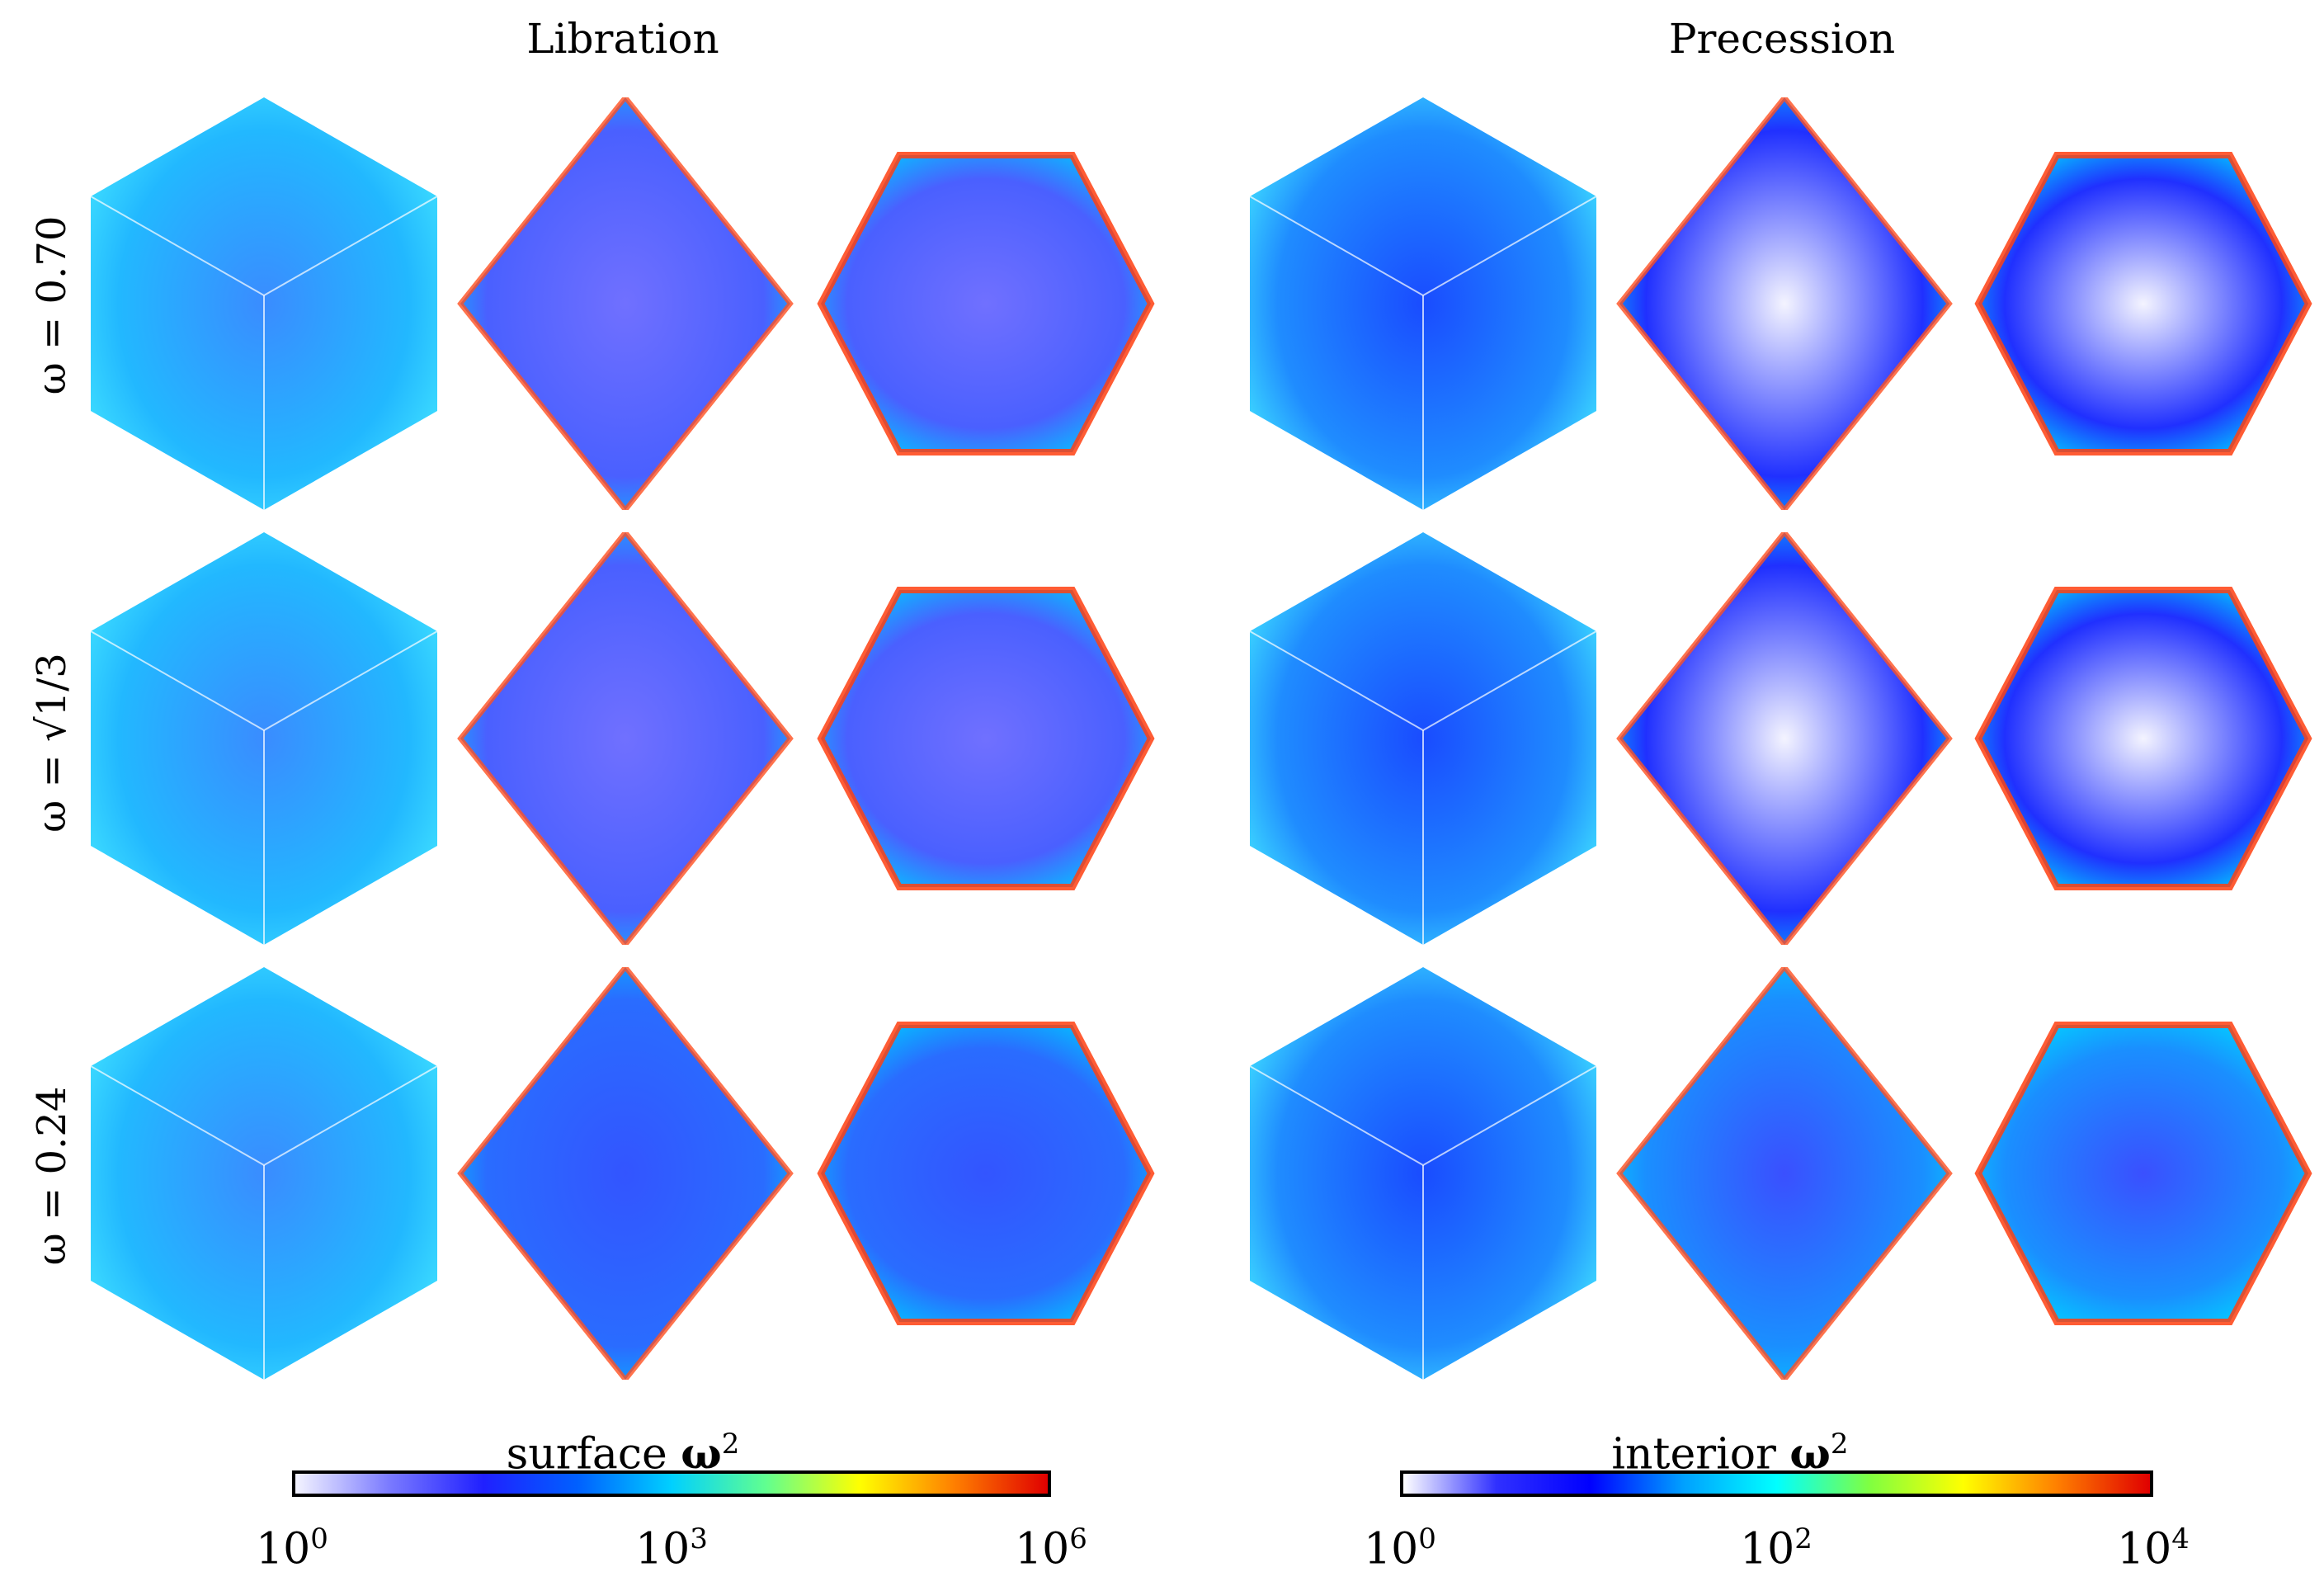 This screenshot has height=1586, width=2324. What do you see at coordinates (2144, 1549) in the screenshot?
I see `interior-tick-2-base: 10` at bounding box center [2144, 1549].